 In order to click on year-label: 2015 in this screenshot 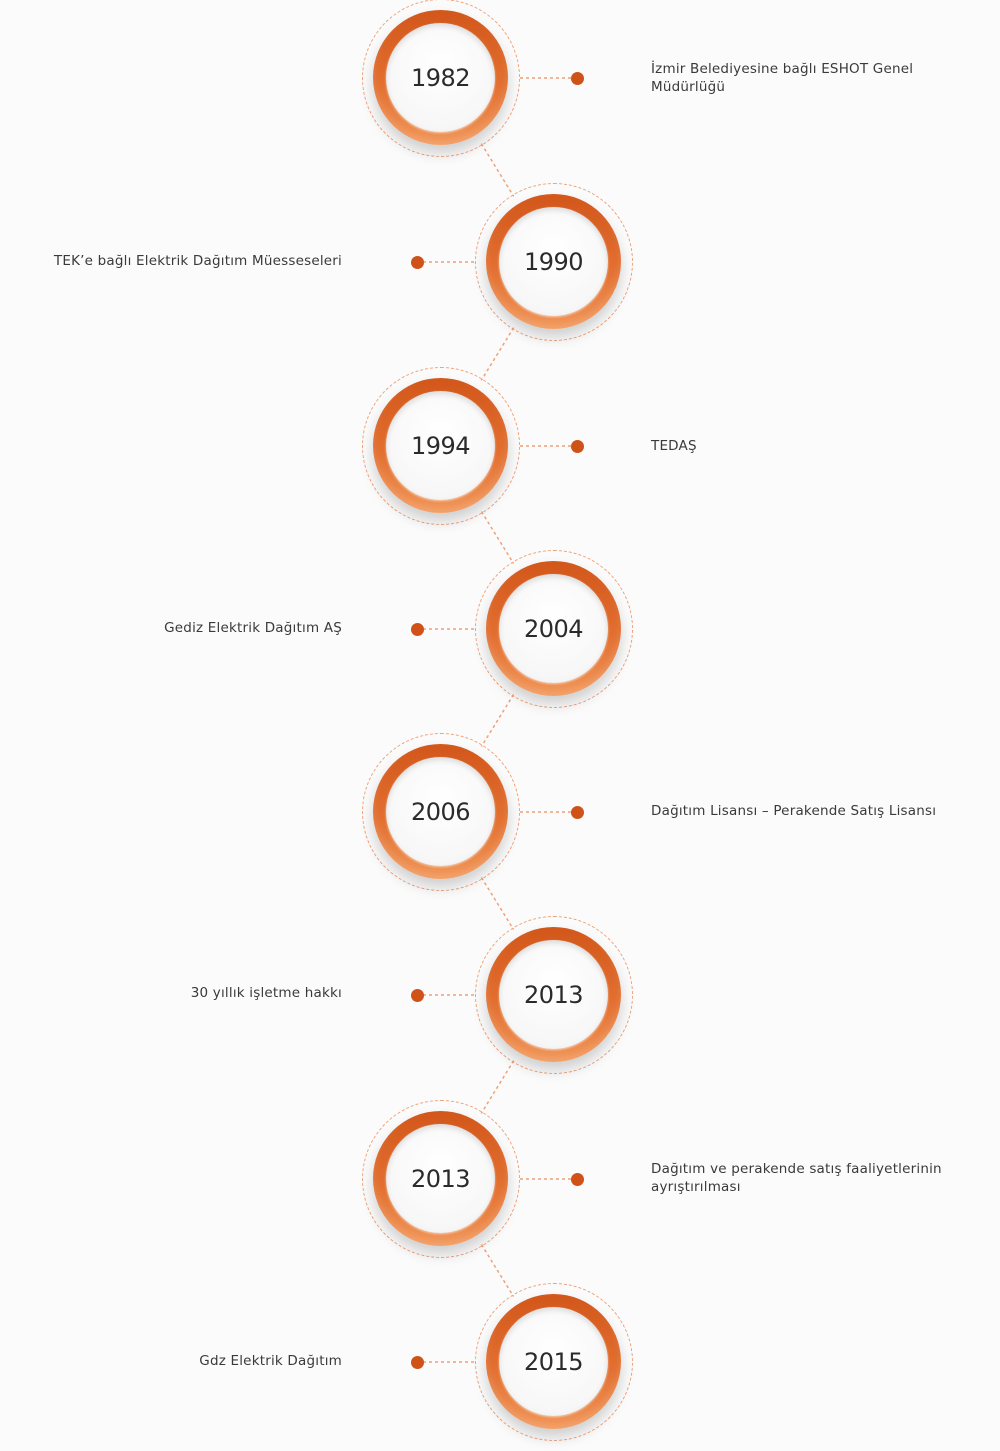, I will do `click(553, 1361)`.